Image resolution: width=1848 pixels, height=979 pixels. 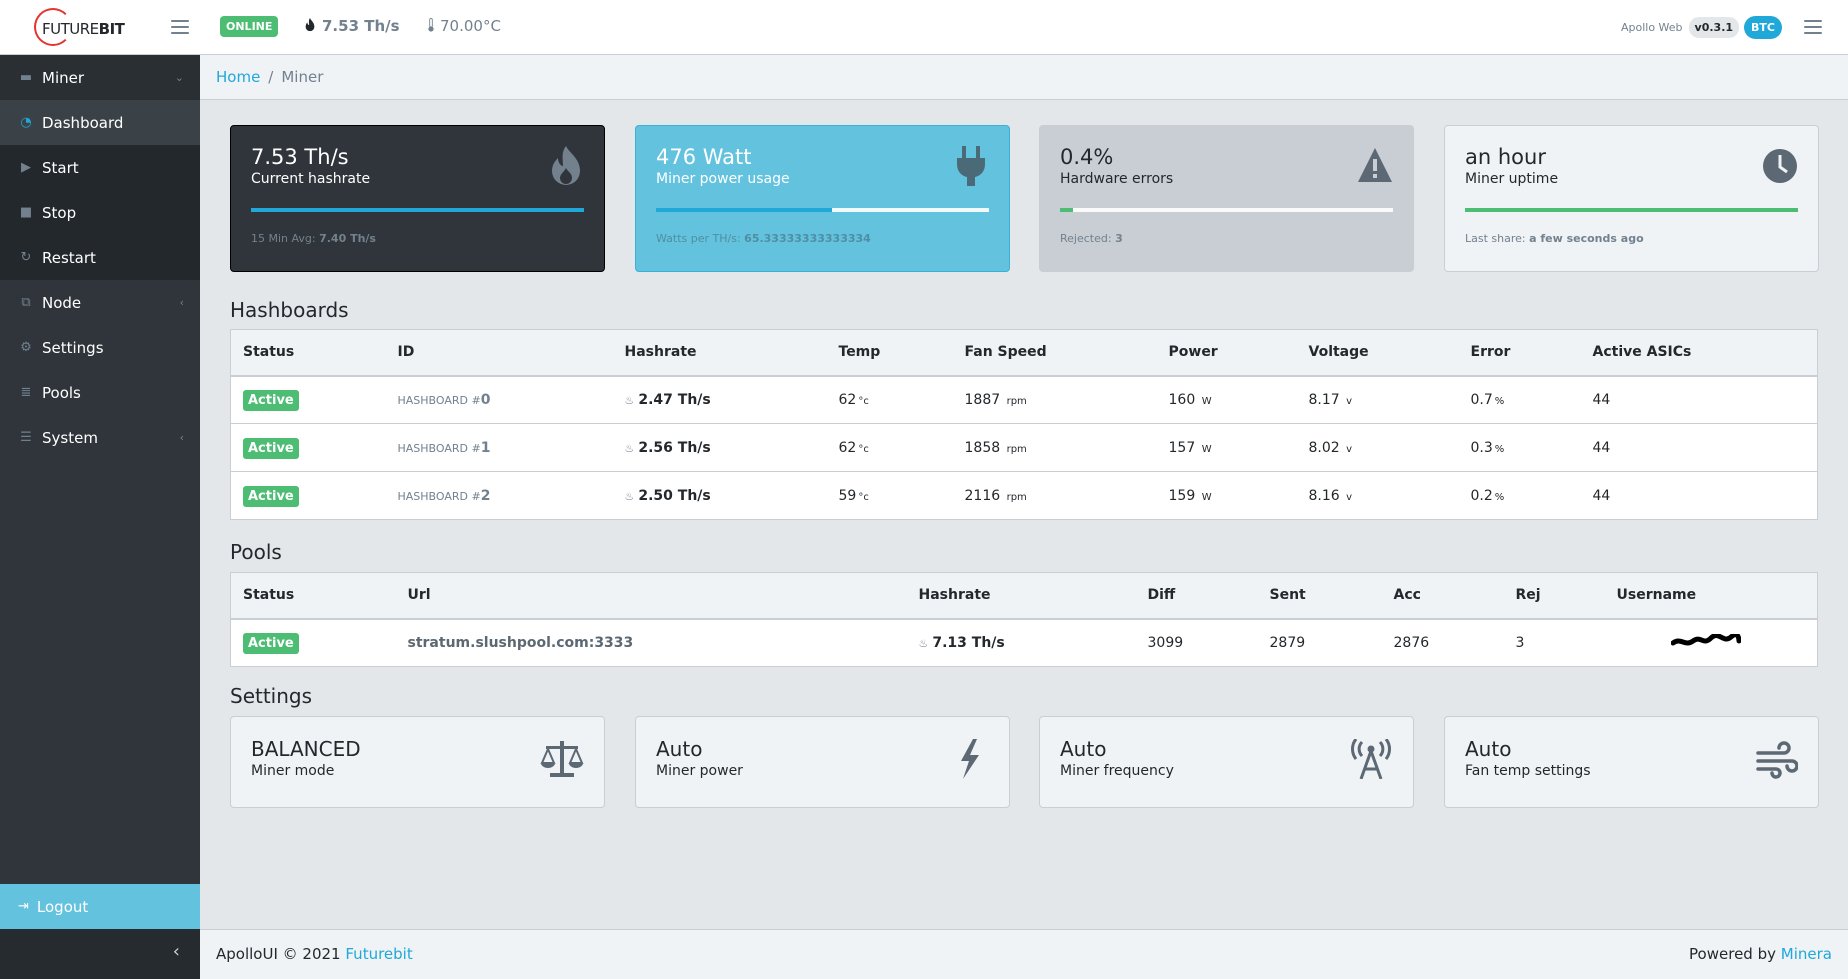 What do you see at coordinates (271, 696) in the screenshot?
I see `settings-title: Settings` at bounding box center [271, 696].